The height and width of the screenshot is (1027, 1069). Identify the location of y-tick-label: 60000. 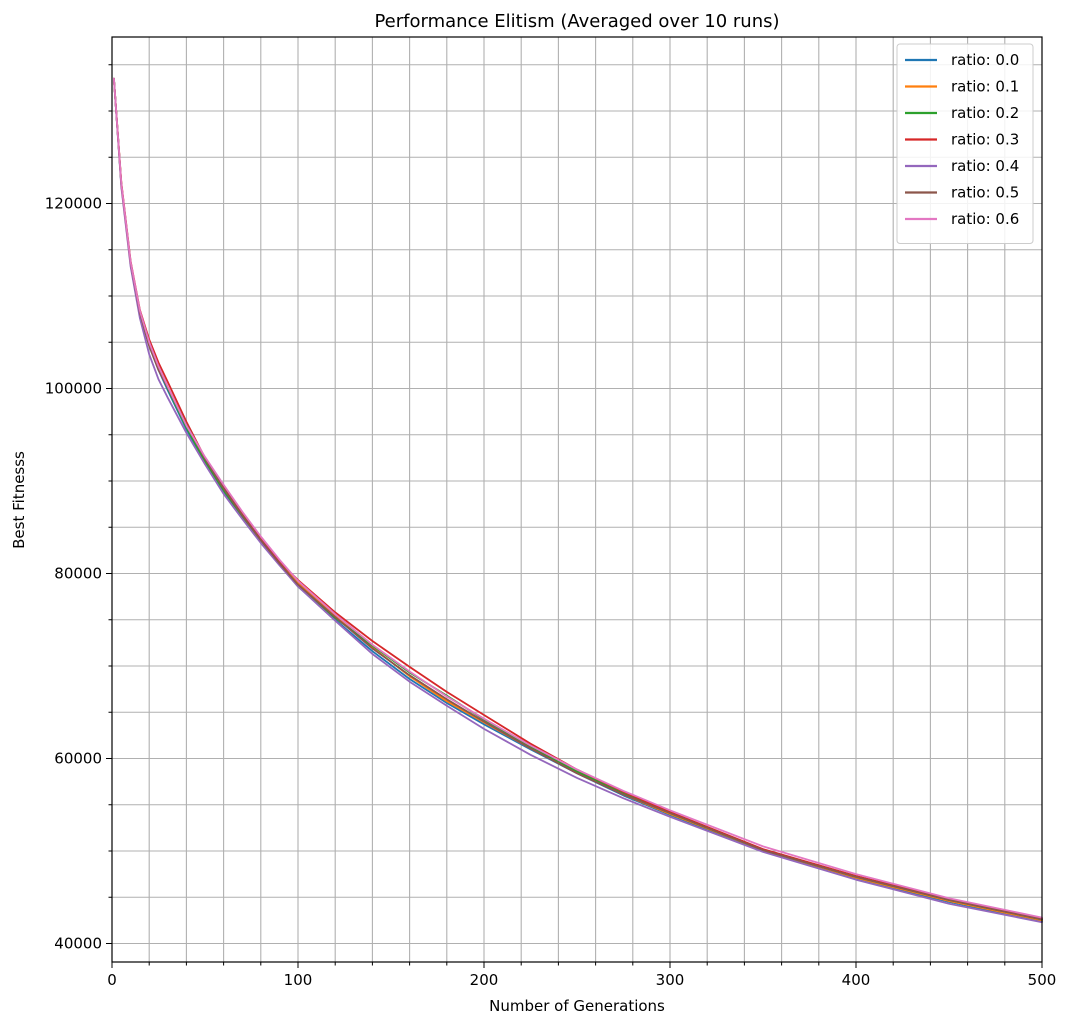
(78, 759).